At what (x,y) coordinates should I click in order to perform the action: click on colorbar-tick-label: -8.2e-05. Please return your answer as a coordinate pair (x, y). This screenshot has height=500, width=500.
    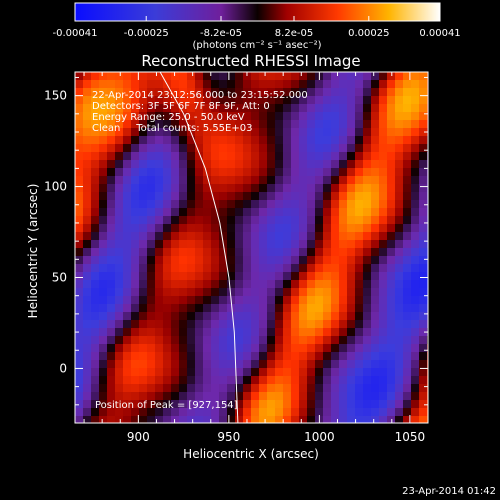
    Looking at the image, I should click on (221, 33).